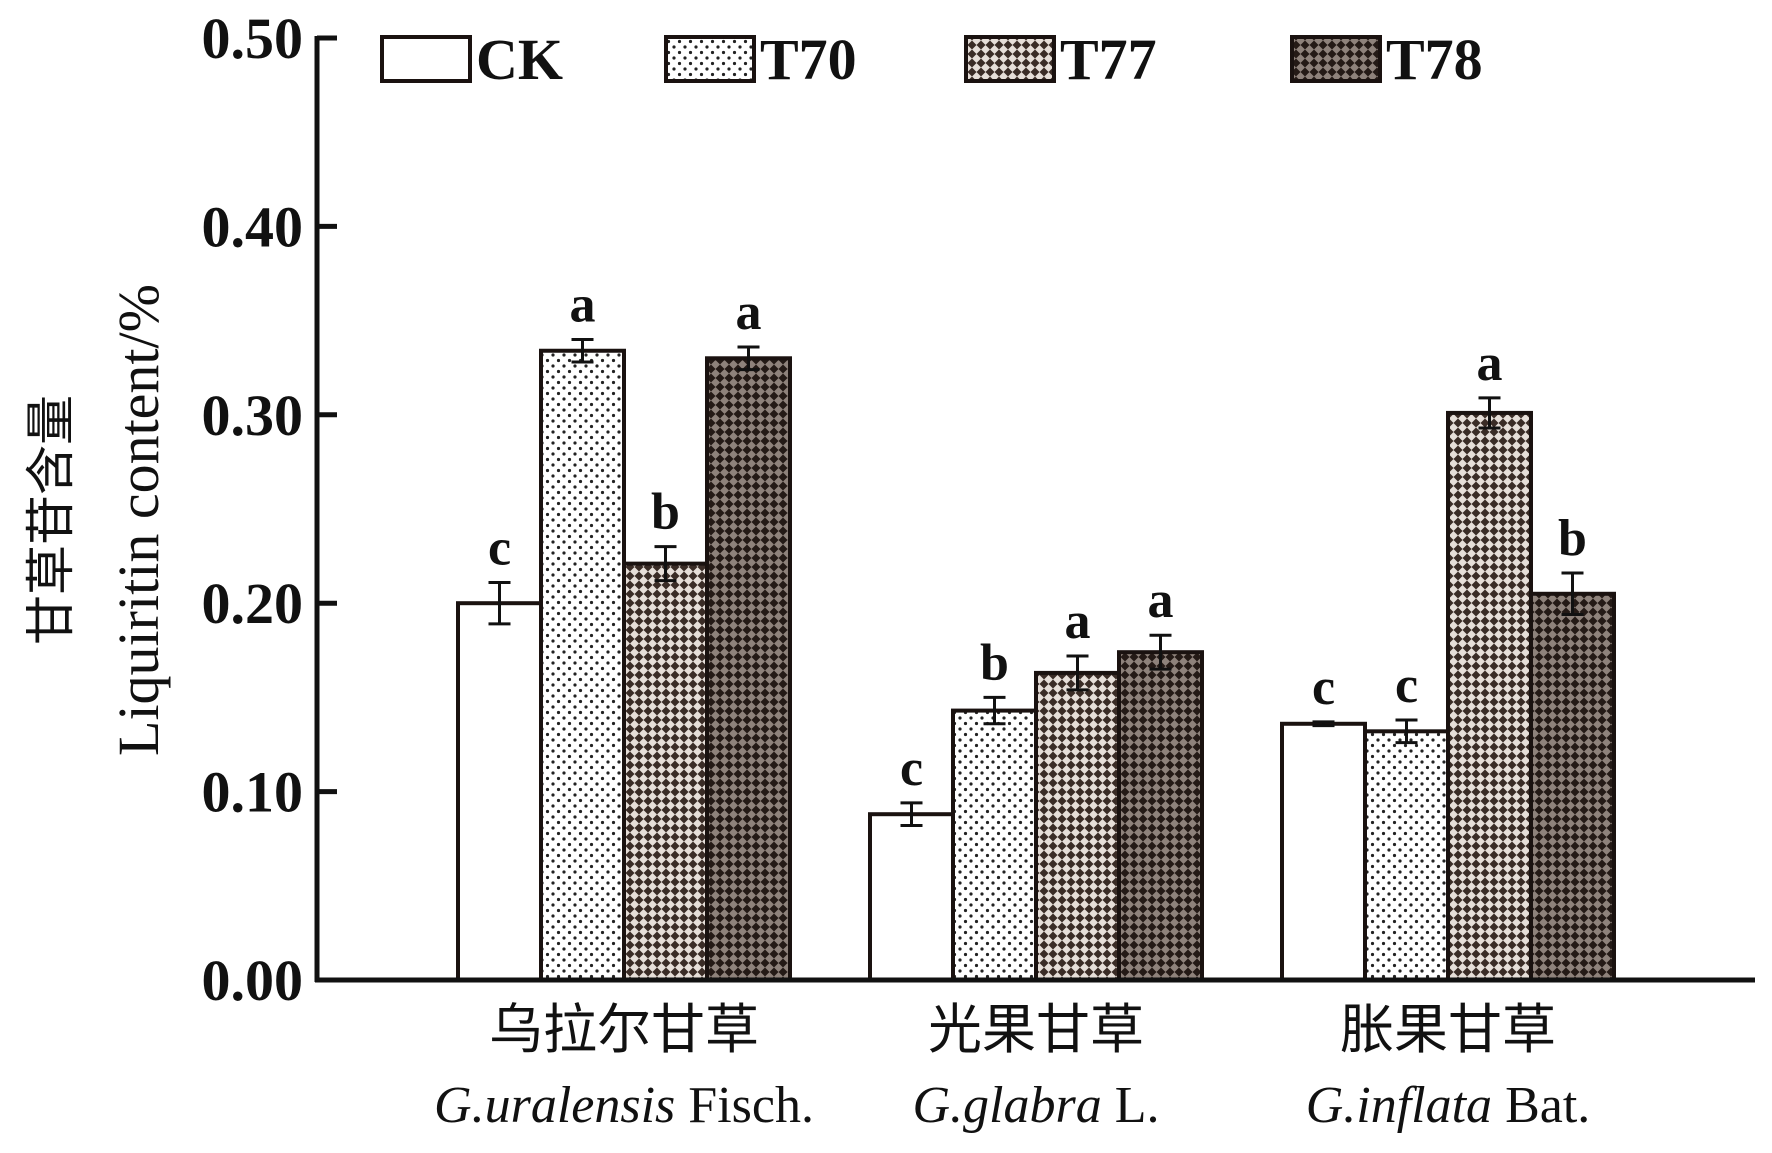 This screenshot has width=1772, height=1153. I want to click on category-label-latin: G.uralensis Fisch., so click(624, 1105).